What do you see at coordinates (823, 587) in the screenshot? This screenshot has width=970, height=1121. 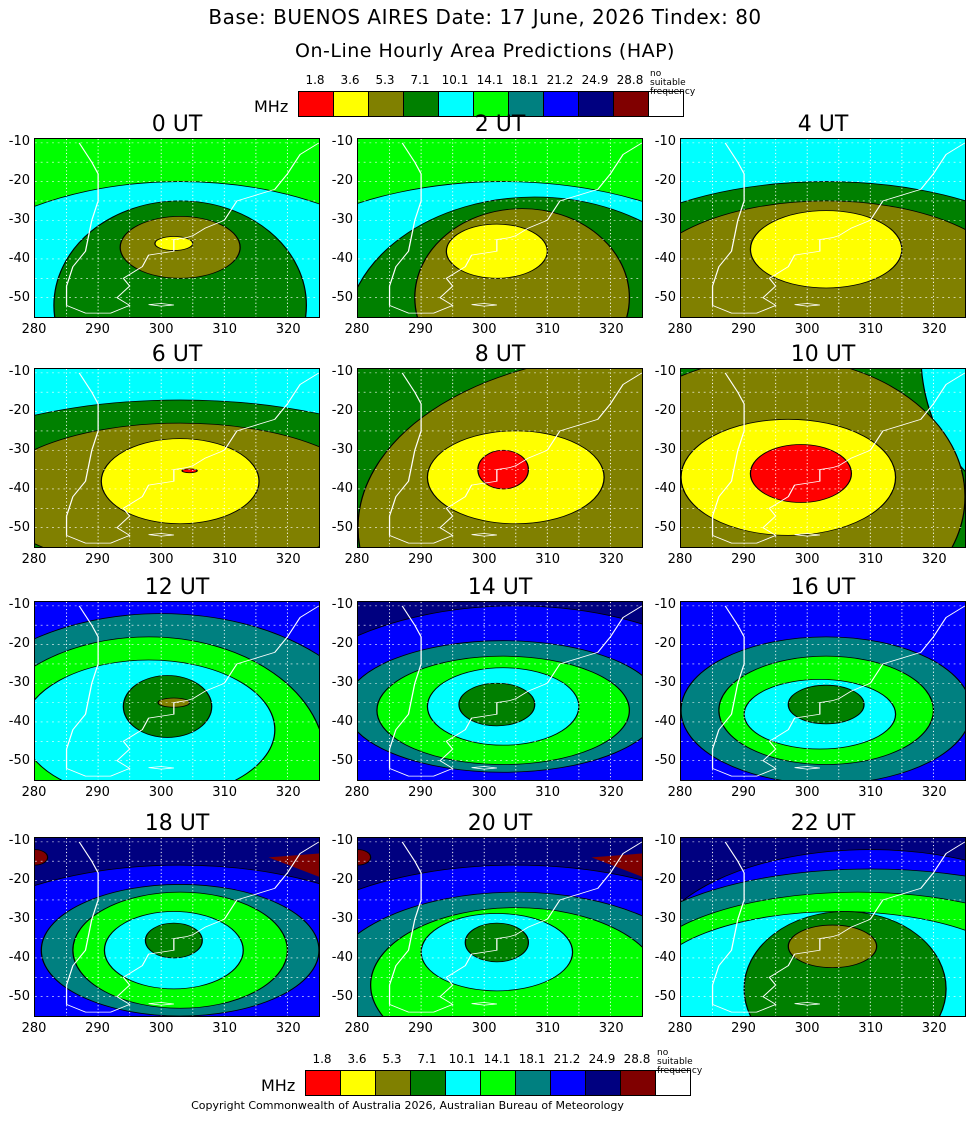 I see `panel-title: 16 UT` at bounding box center [823, 587].